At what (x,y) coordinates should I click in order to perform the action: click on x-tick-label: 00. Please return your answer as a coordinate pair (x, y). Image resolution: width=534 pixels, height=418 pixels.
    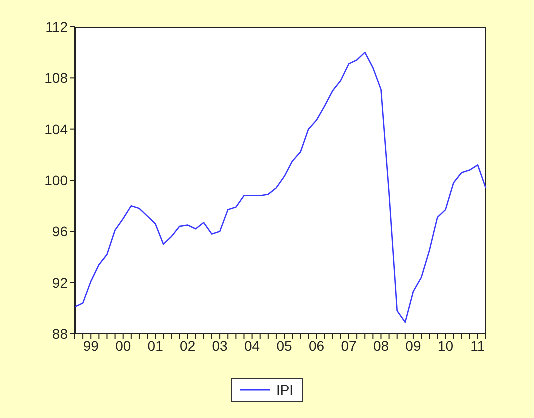
    Looking at the image, I should click on (124, 346).